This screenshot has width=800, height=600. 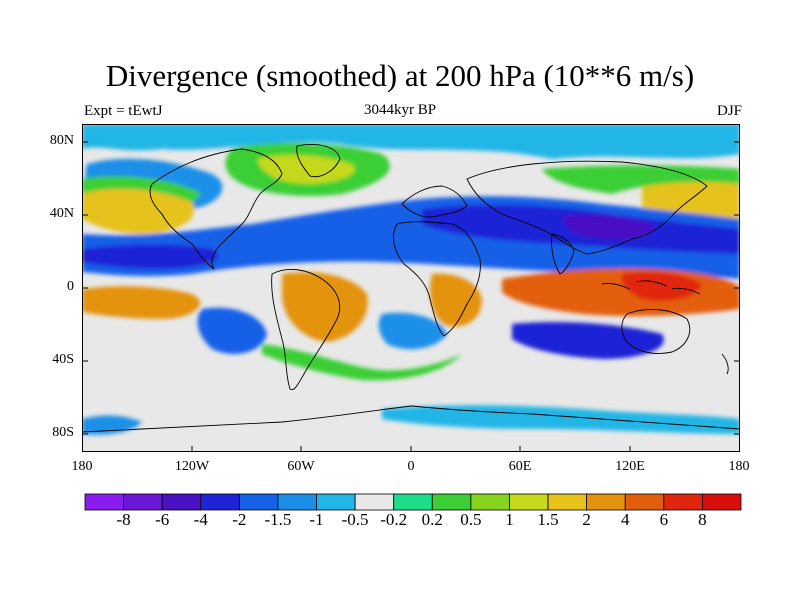 What do you see at coordinates (316, 519) in the screenshot?
I see `colorbar-label: -1` at bounding box center [316, 519].